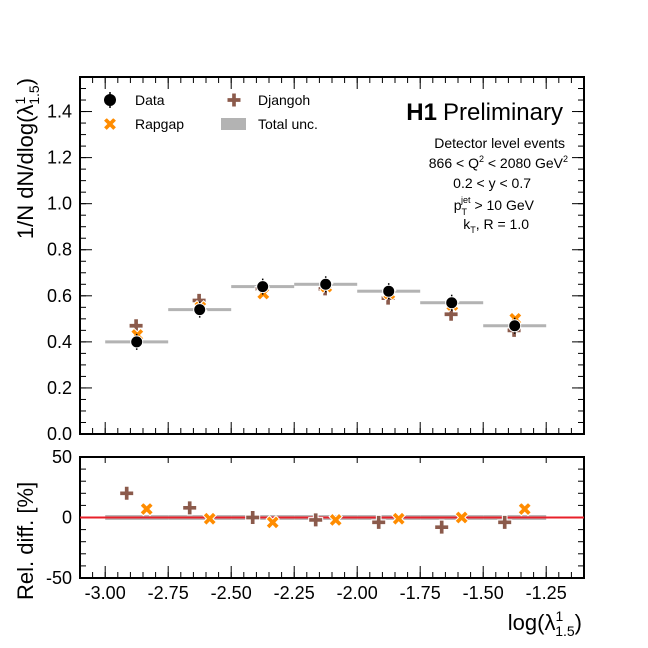 The image size is (648, 648). I want to click on annotation-q2: 866 < Q2 < 2080 GeV2, so click(498, 162).